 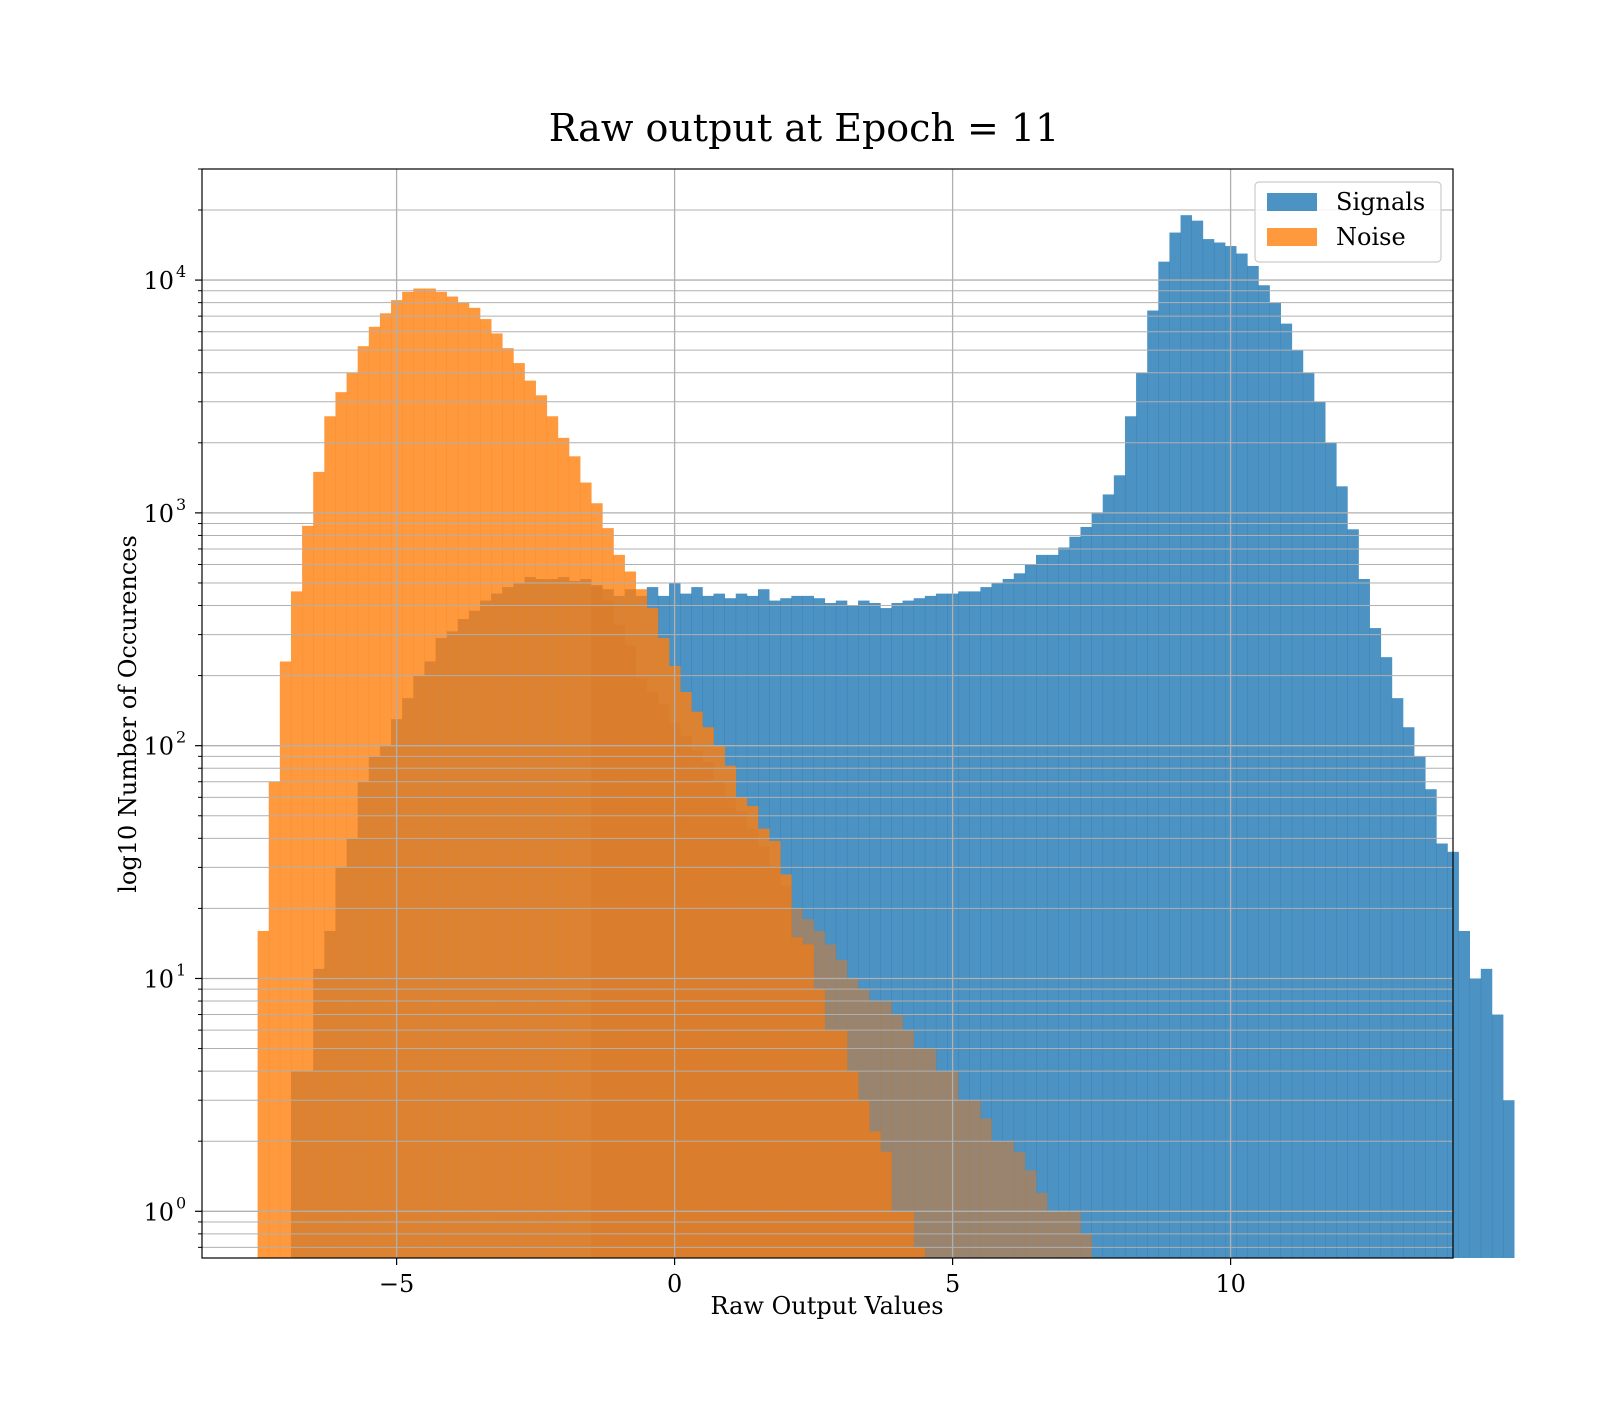 What do you see at coordinates (181, 969) in the screenshot?
I see `y-tick-exponent: 1` at bounding box center [181, 969].